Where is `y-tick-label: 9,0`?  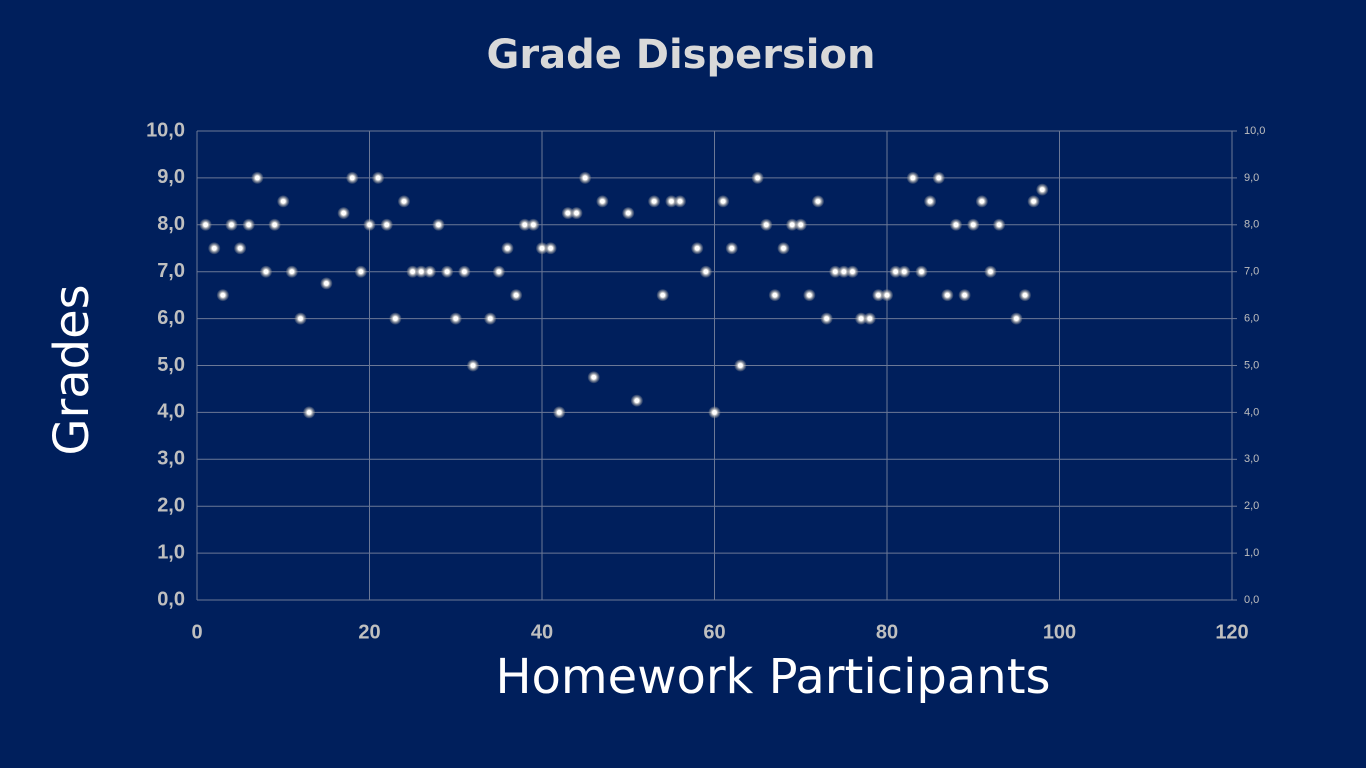 y-tick-label: 9,0 is located at coordinates (171, 177).